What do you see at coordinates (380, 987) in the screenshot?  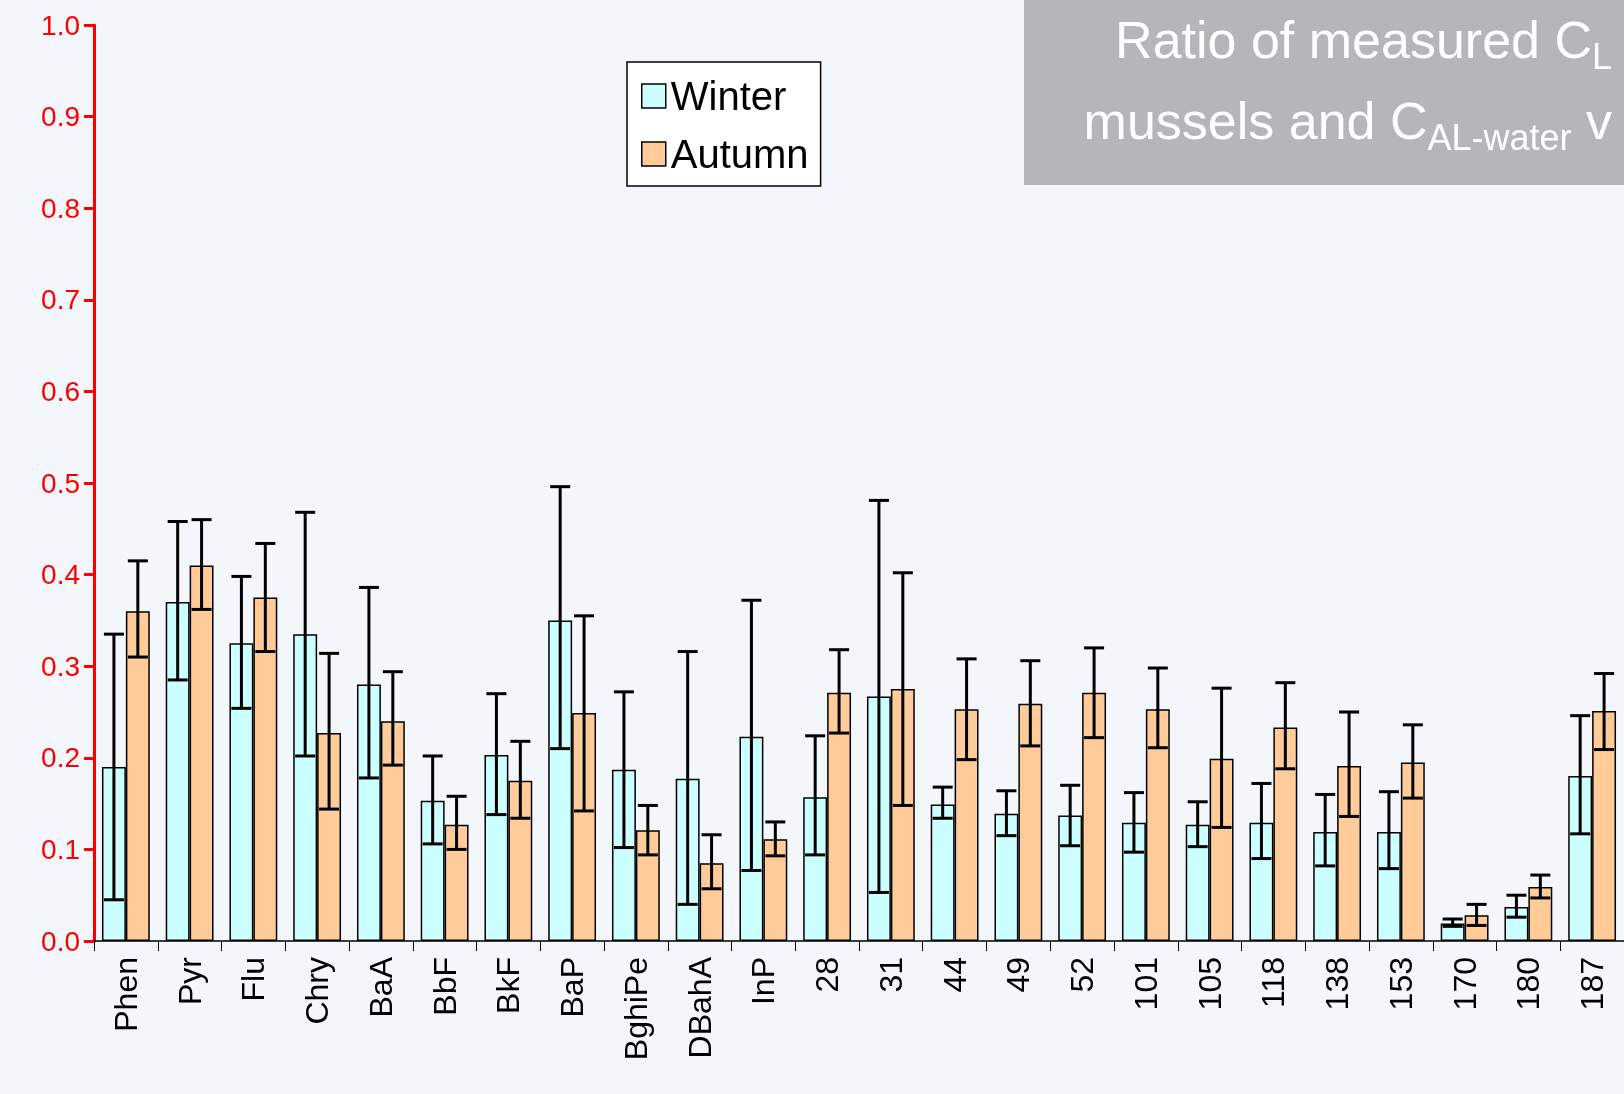 I see `x-tick-label: BaA` at bounding box center [380, 987].